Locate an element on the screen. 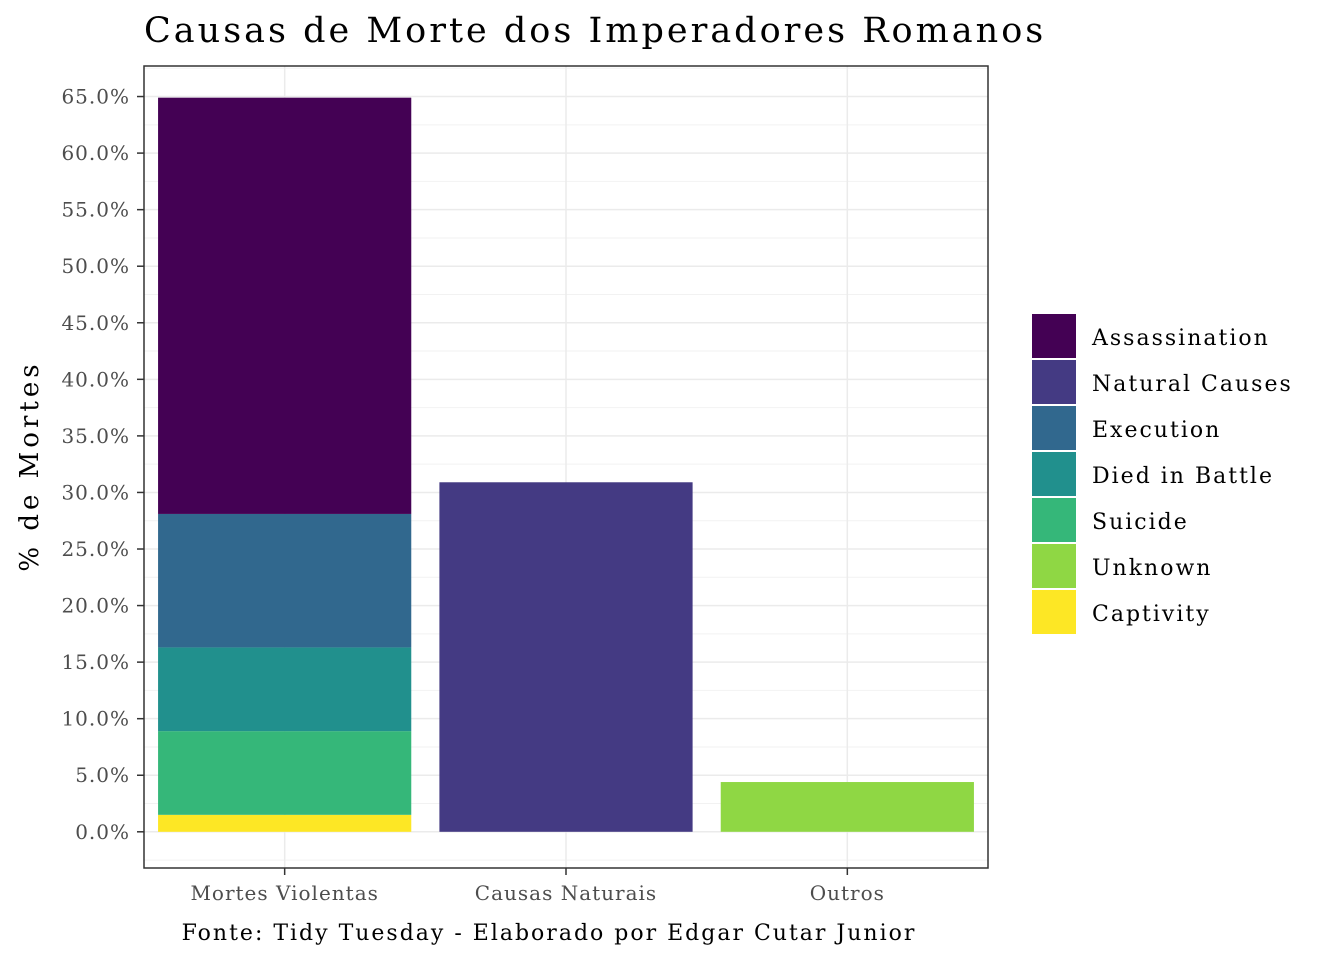 The image size is (1344, 960). y-tick-label: 10.0% is located at coordinates (95, 719).